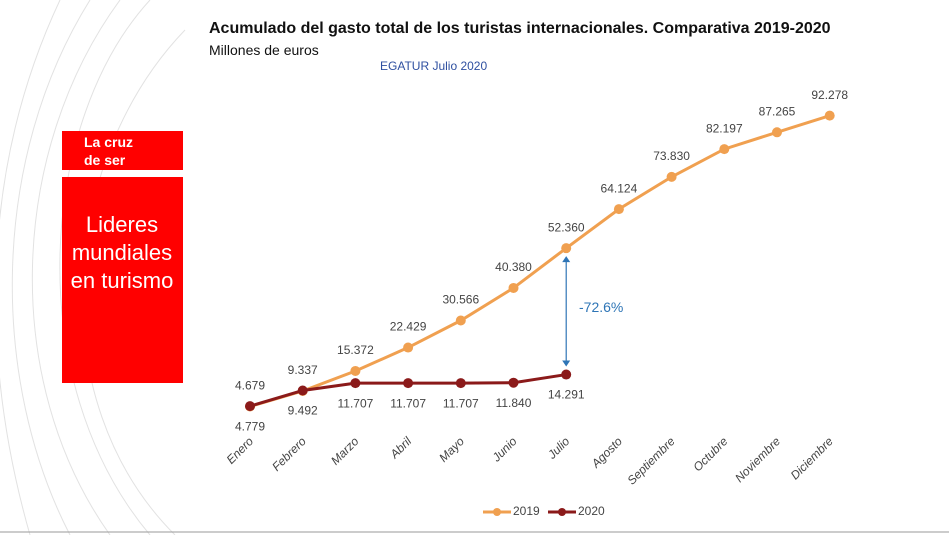 The image size is (949, 535). I want to click on tagline-box, so click(122, 150).